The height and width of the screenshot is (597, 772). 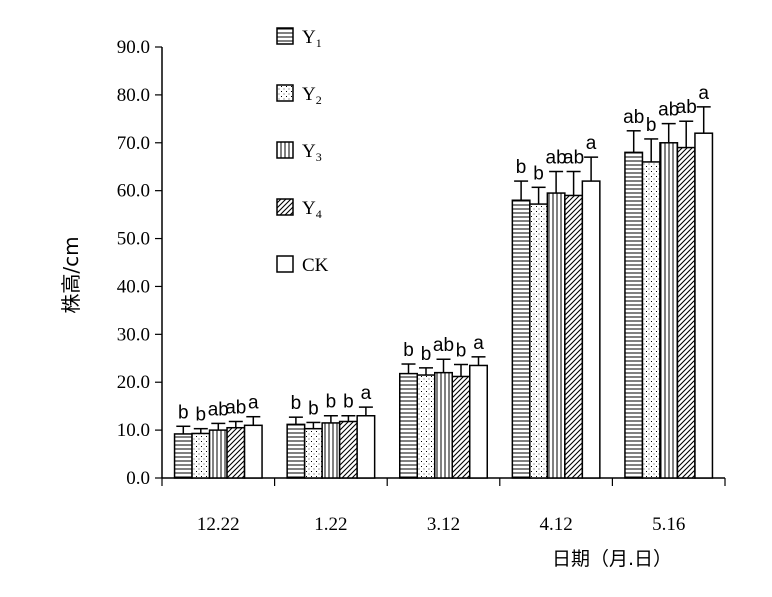 I want to click on legend-label-subscript: 2, so click(x=319, y=100).